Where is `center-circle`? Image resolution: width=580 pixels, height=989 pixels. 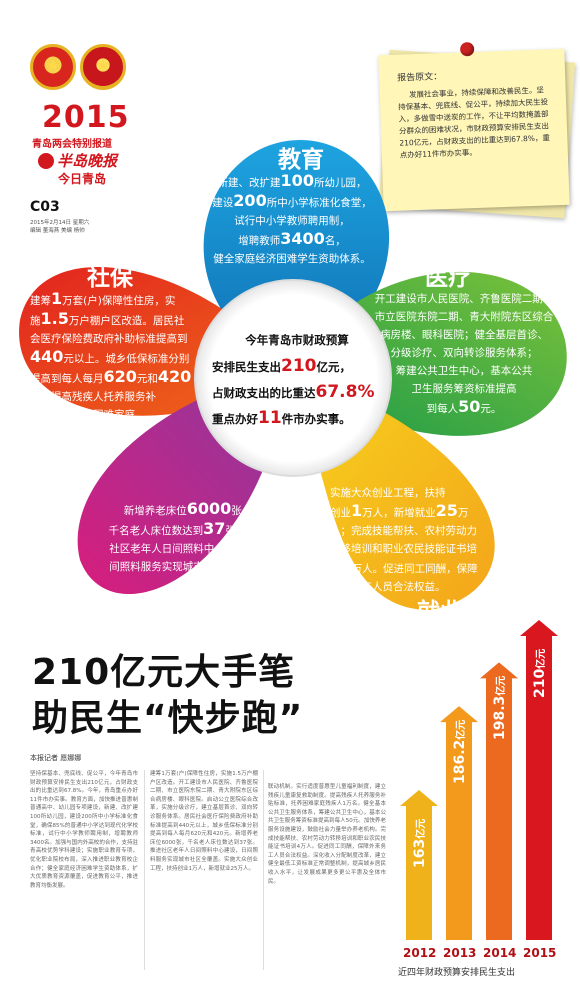
center-circle is located at coordinates (293, 378).